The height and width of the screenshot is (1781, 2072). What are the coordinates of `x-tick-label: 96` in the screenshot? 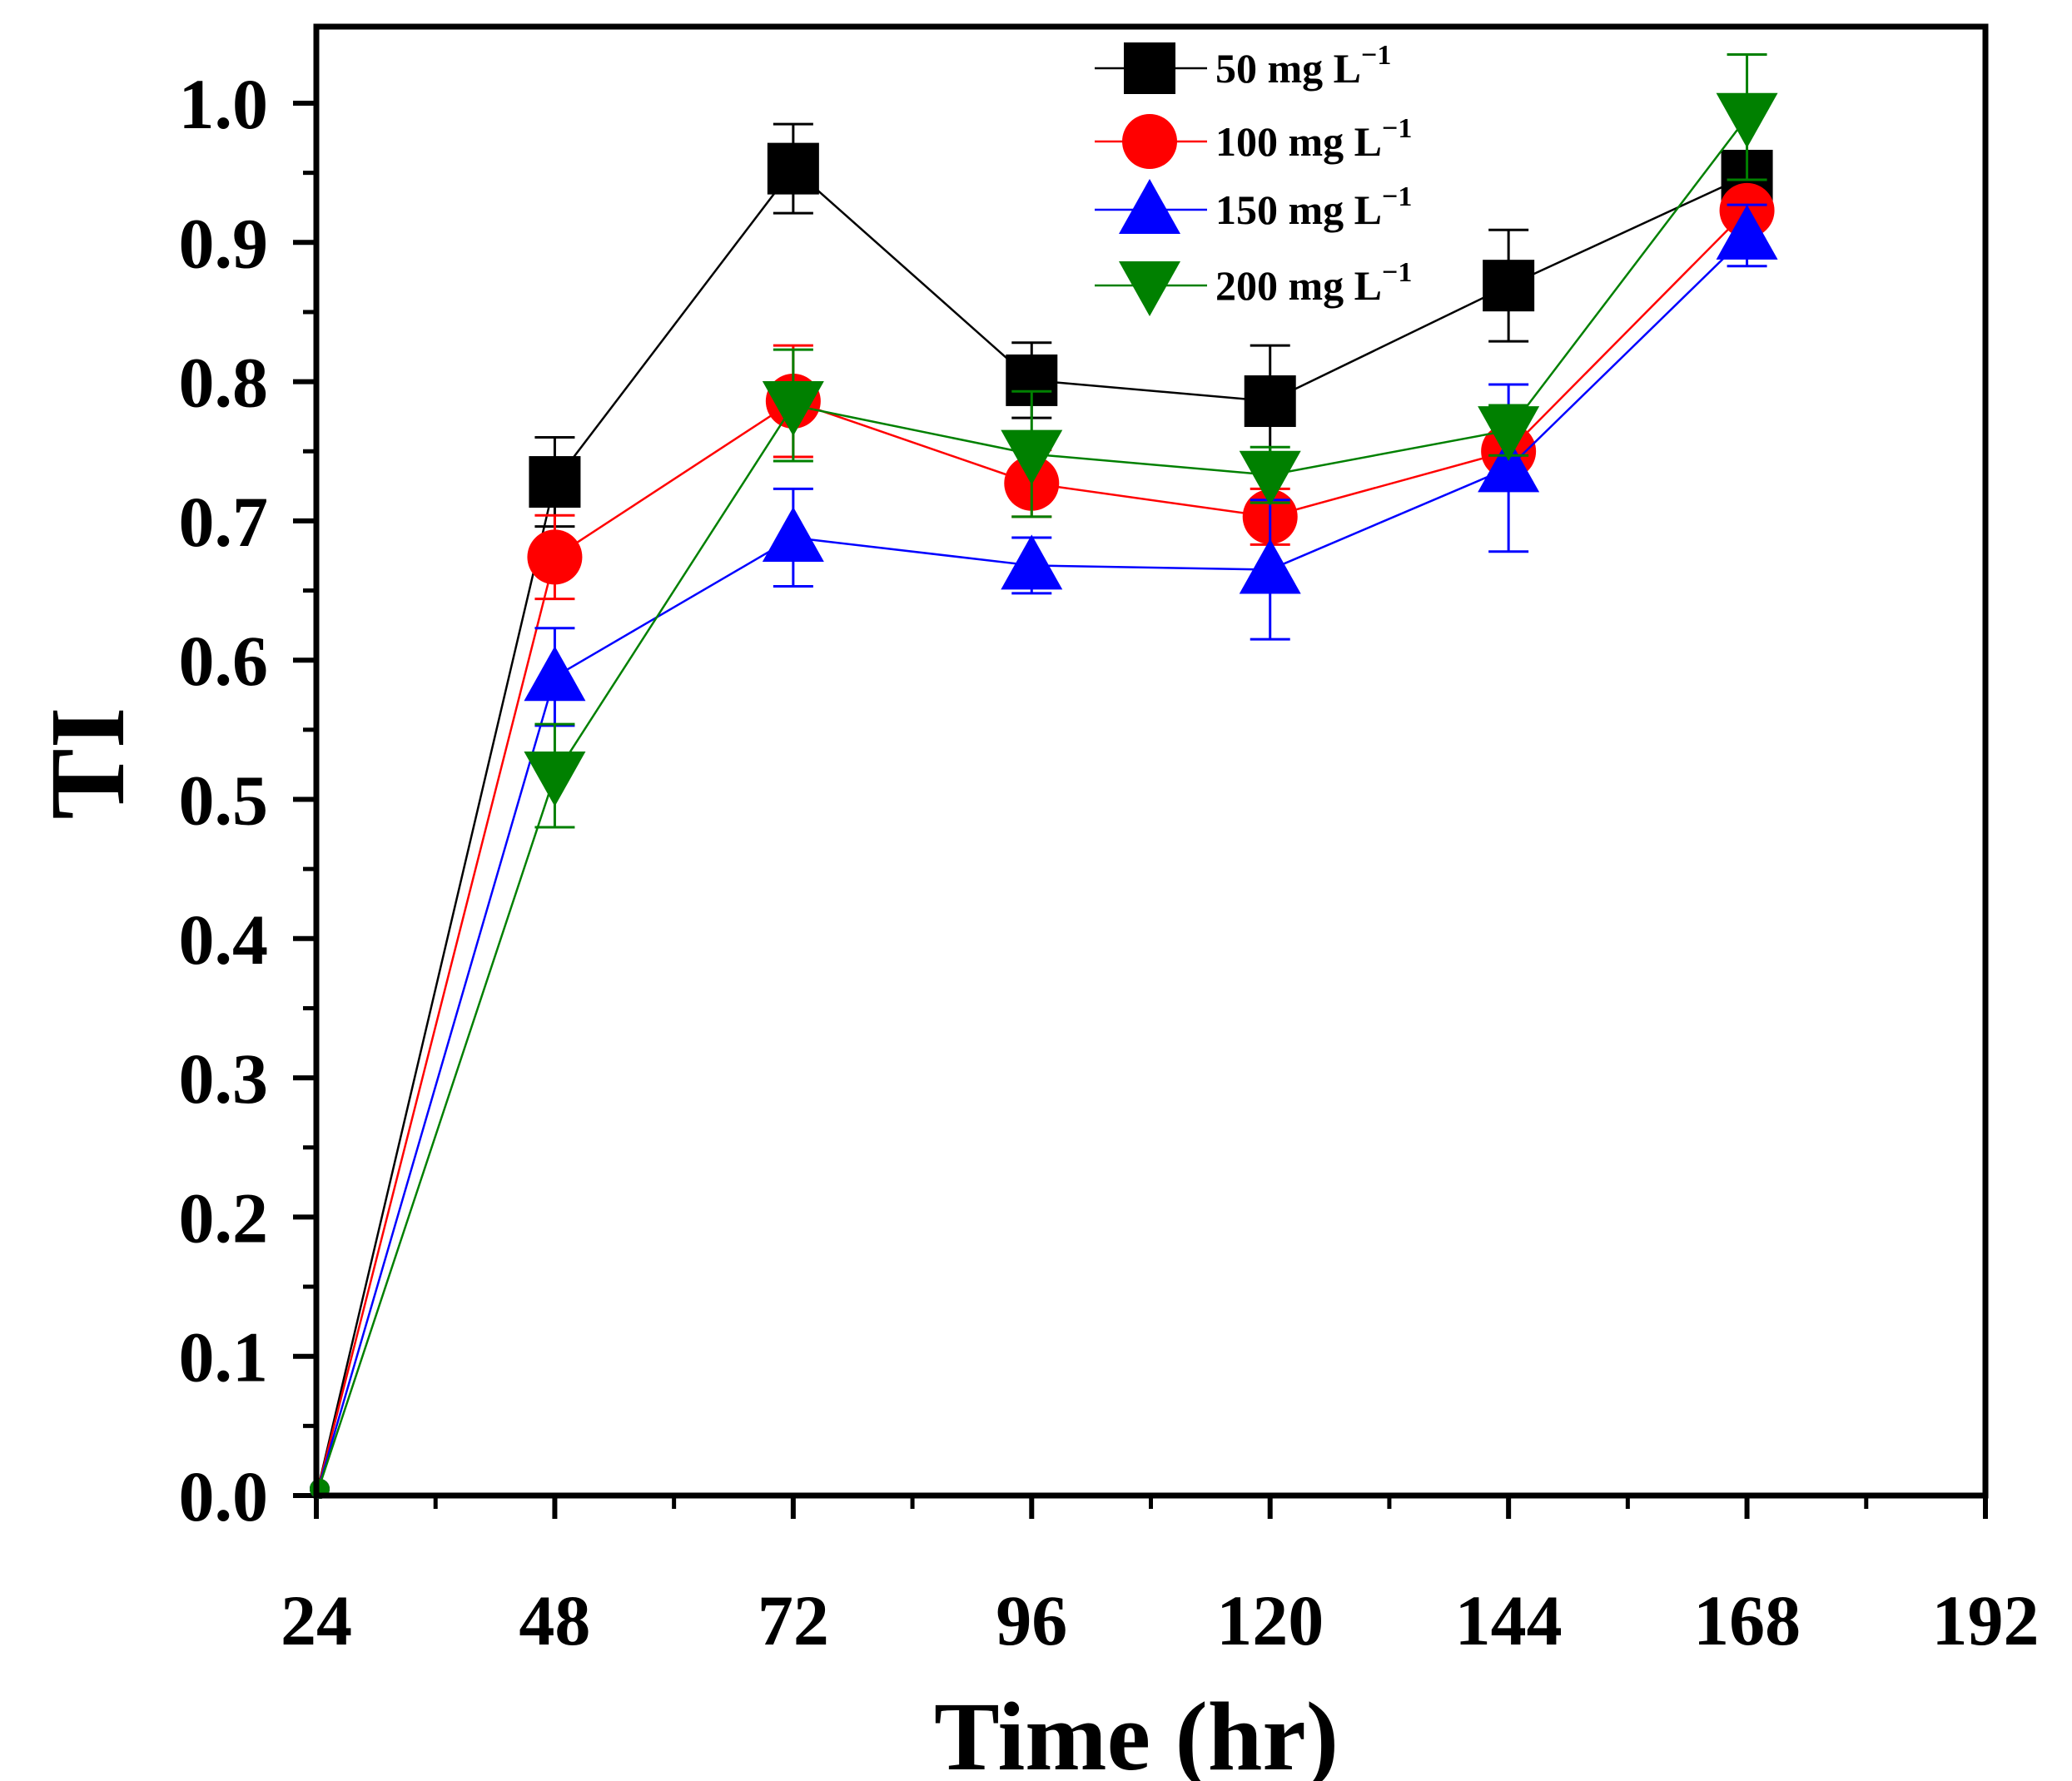 It's located at (1031, 1620).